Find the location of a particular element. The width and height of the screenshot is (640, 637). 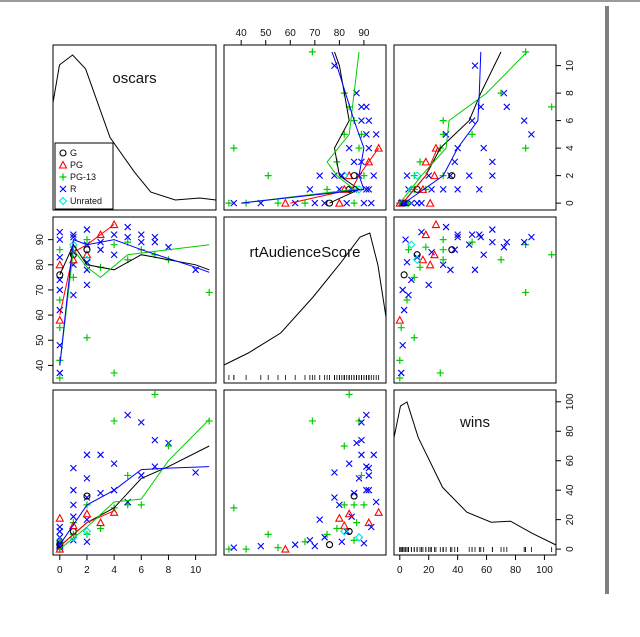

fit-line-PG-oscars_rt-b is located at coordinates (335, 175).